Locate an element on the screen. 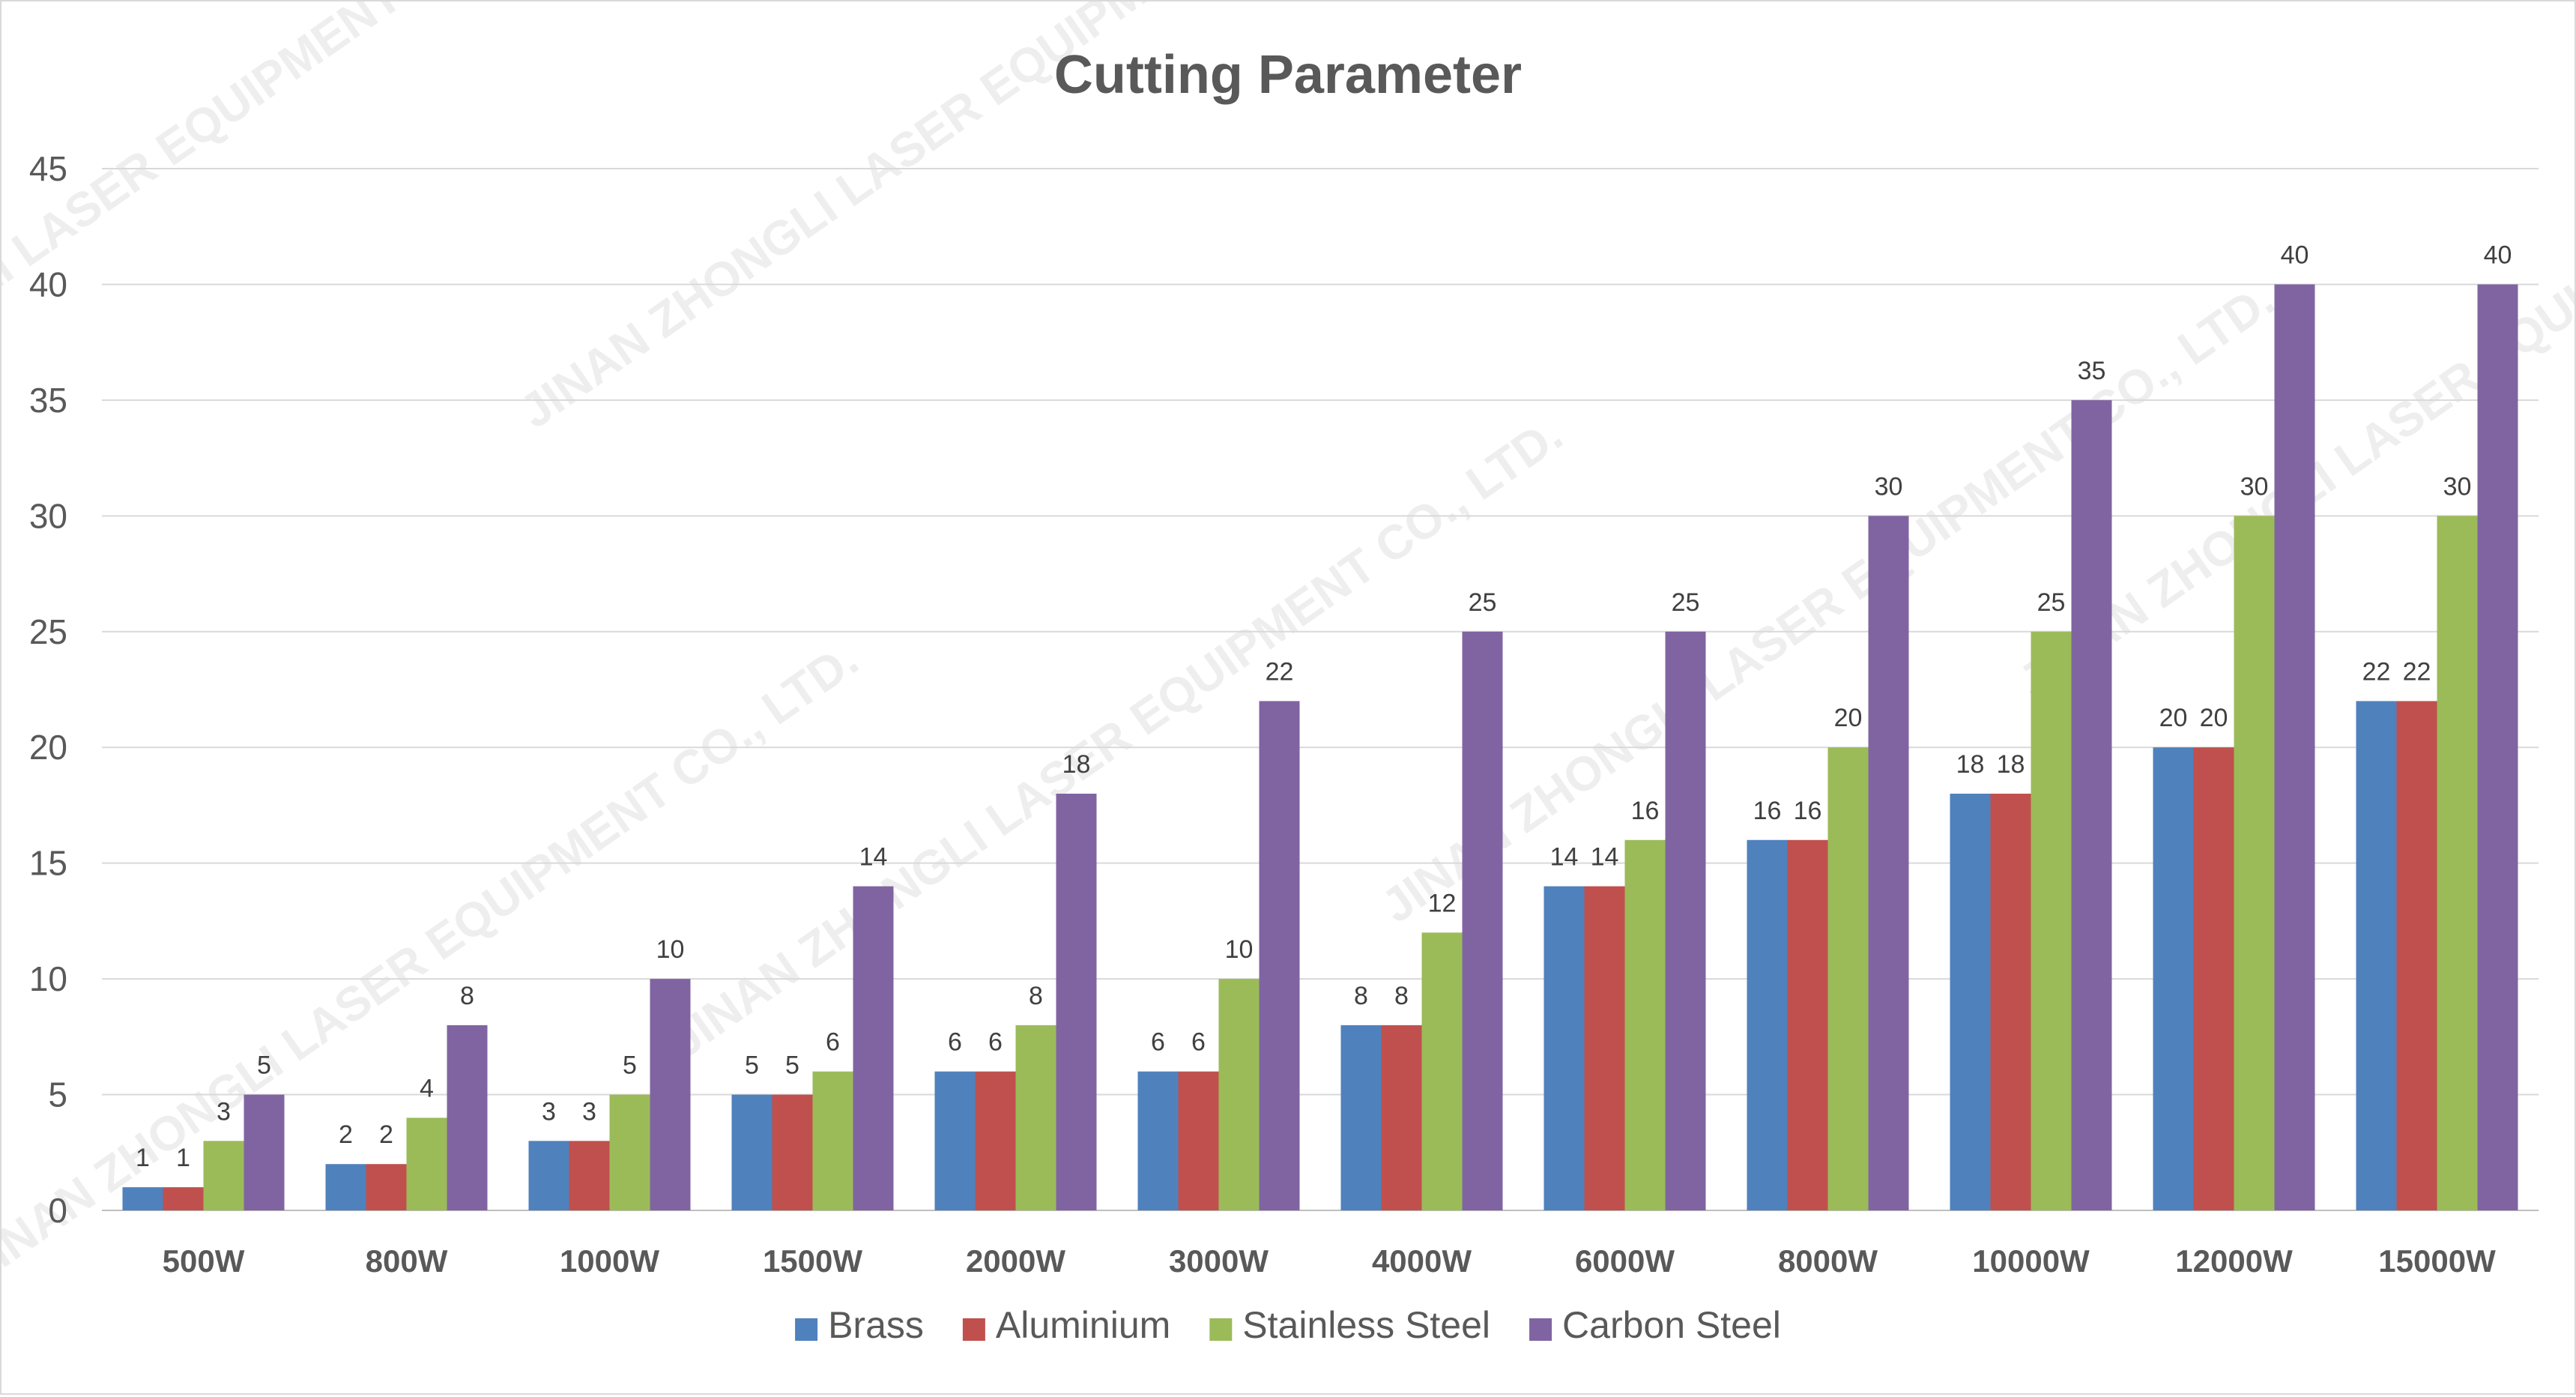 The height and width of the screenshot is (1397, 2576). x-tick-label: 500W is located at coordinates (204, 1261).